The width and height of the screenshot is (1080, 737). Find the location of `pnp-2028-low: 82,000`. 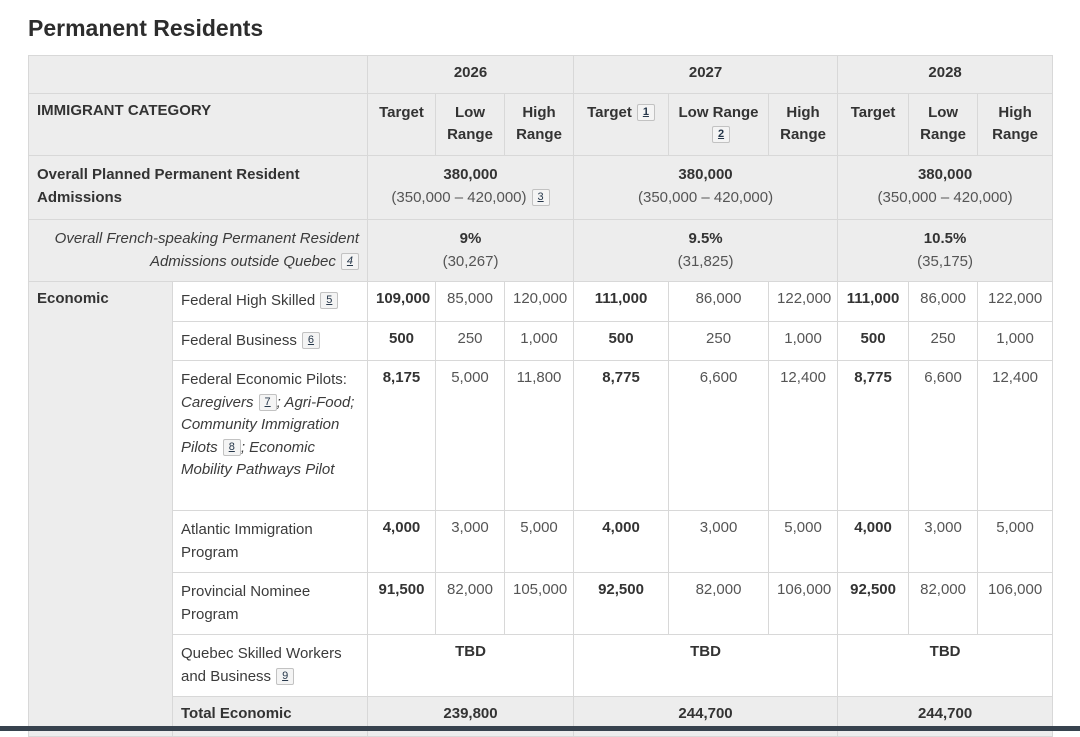

pnp-2028-low: 82,000 is located at coordinates (943, 603).